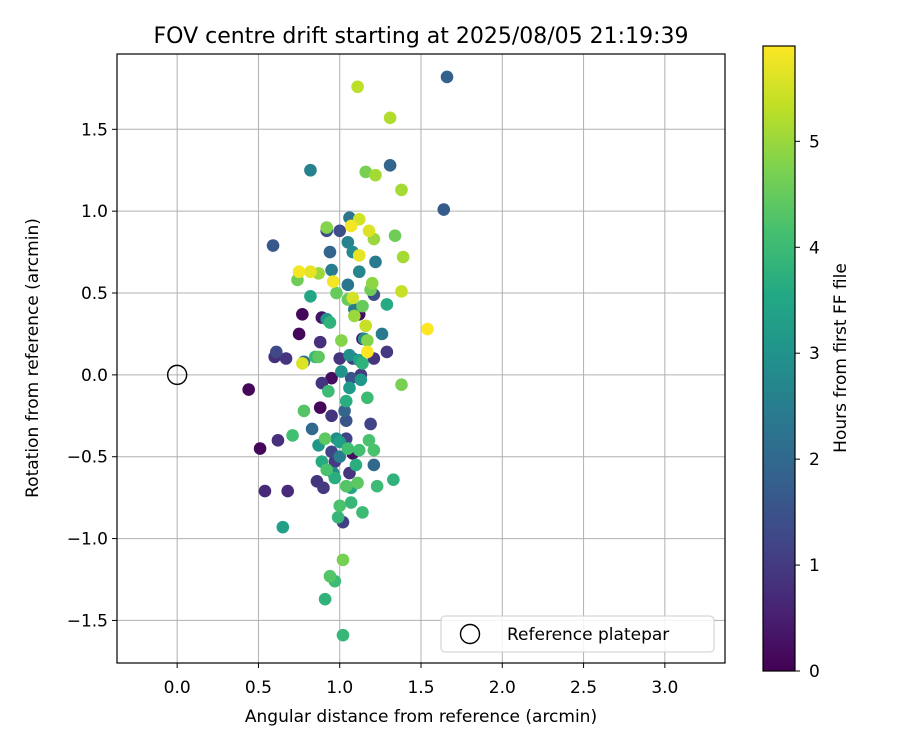 This screenshot has width=900, height=750. What do you see at coordinates (87, 621) in the screenshot?
I see `y-tick-label: −1.5` at bounding box center [87, 621].